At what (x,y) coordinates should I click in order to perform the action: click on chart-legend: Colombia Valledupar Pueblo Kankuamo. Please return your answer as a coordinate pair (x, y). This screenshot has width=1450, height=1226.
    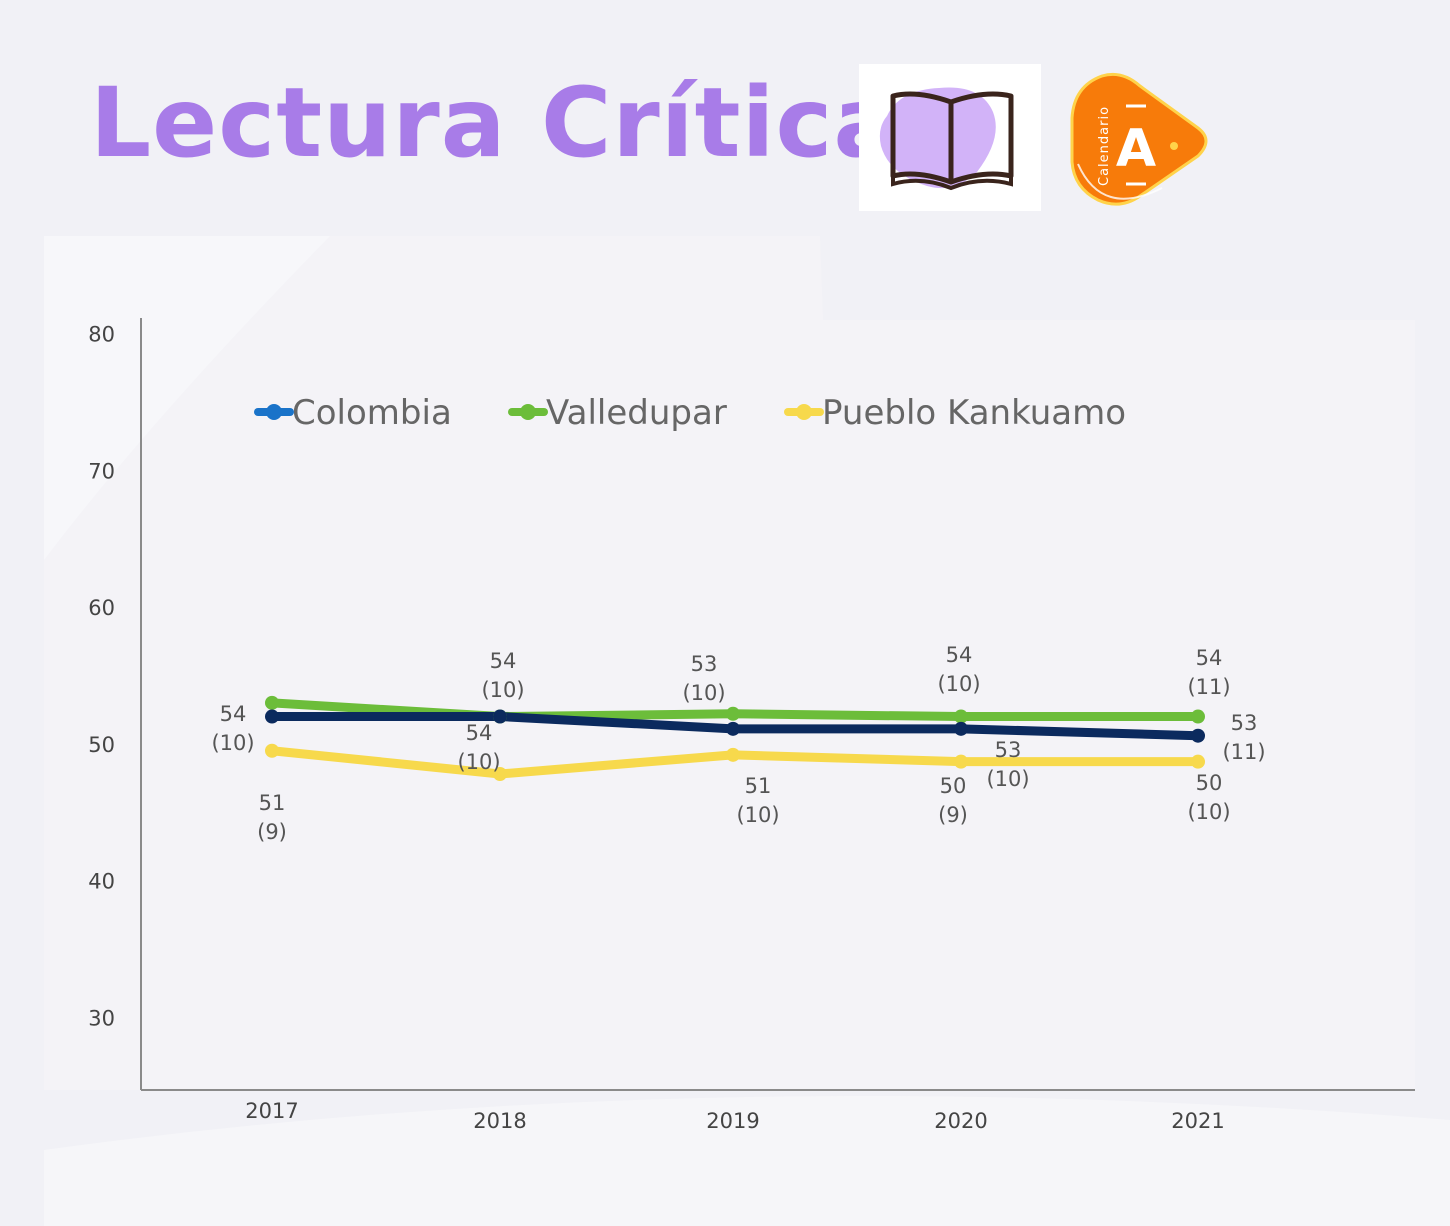
    Looking at the image, I should click on (690, 413).